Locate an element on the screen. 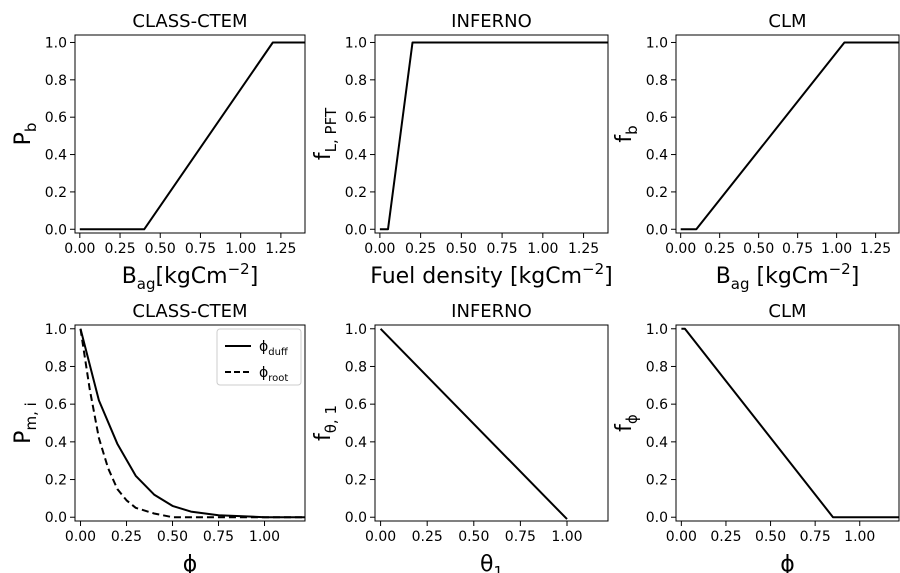 This screenshot has height=573, width=900. y-label-sub: θ, 1 is located at coordinates (331, 419).